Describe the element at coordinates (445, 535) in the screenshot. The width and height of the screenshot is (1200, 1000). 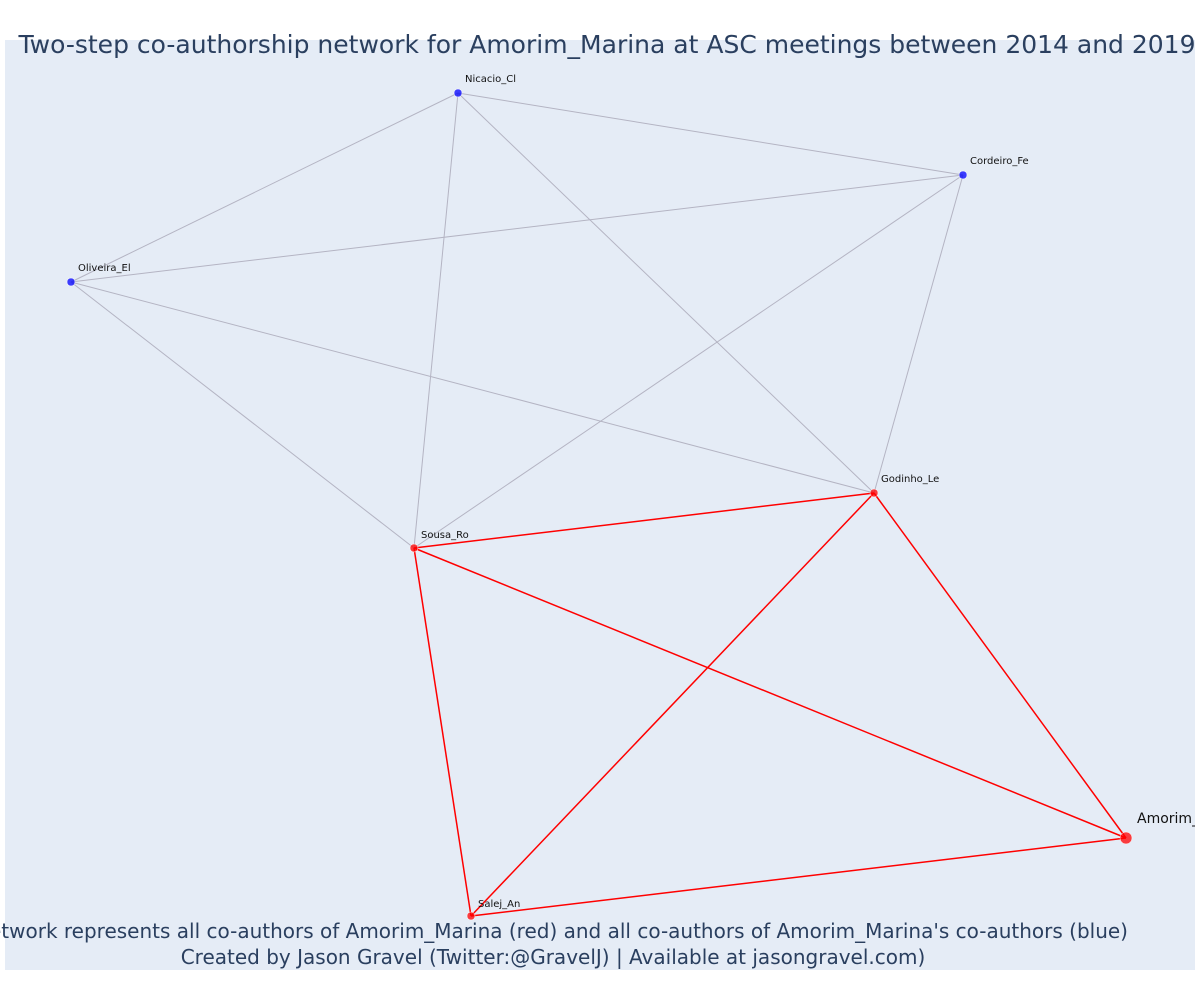
I see `node-label-sousa: Sousa_Ro` at that location.